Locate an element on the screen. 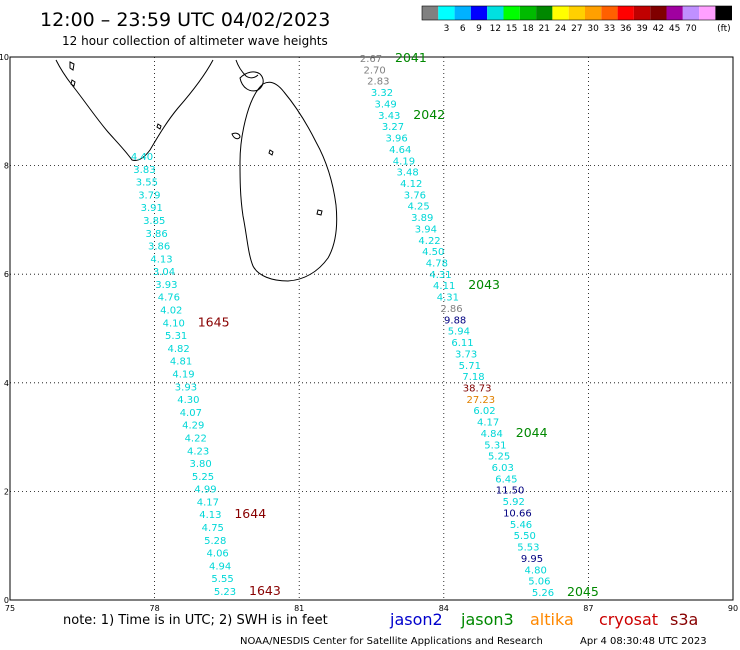  wave-height-label: 4.75 is located at coordinates (213, 528).